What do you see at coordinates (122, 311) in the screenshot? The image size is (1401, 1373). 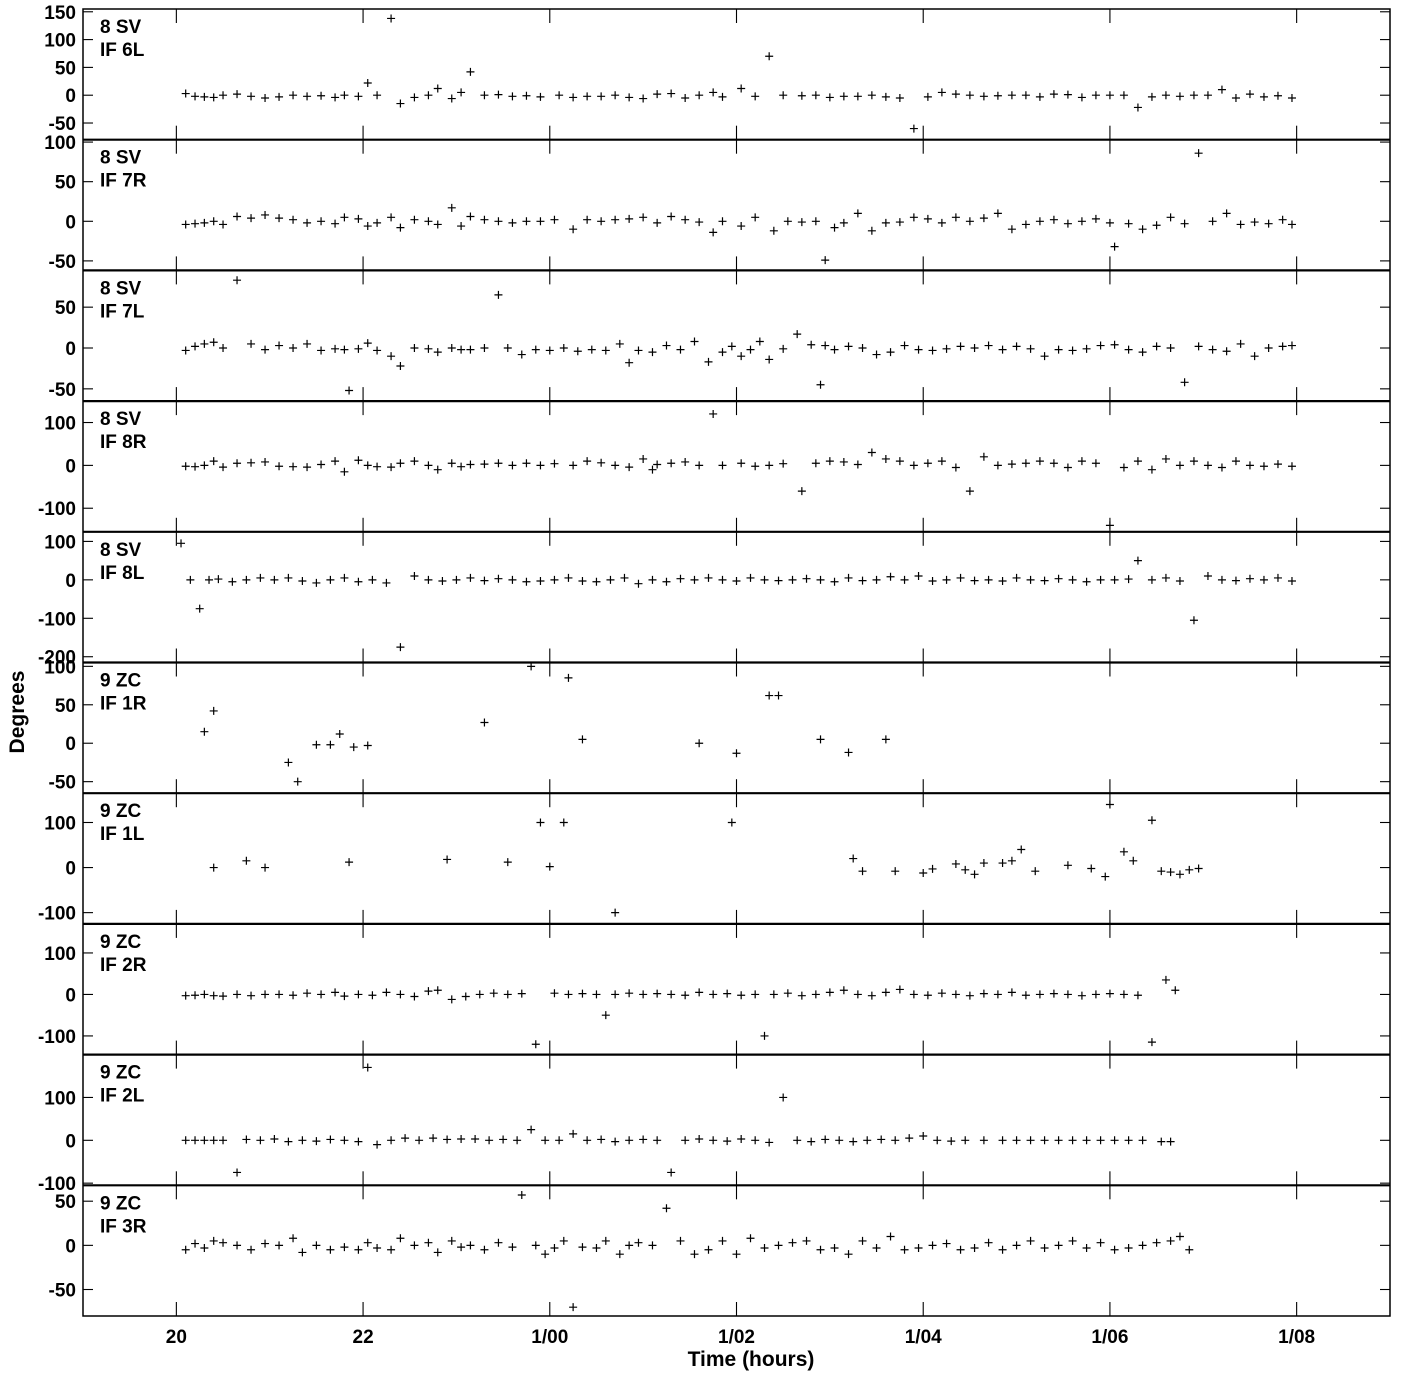 I see `if-label: IF 7L` at bounding box center [122, 311].